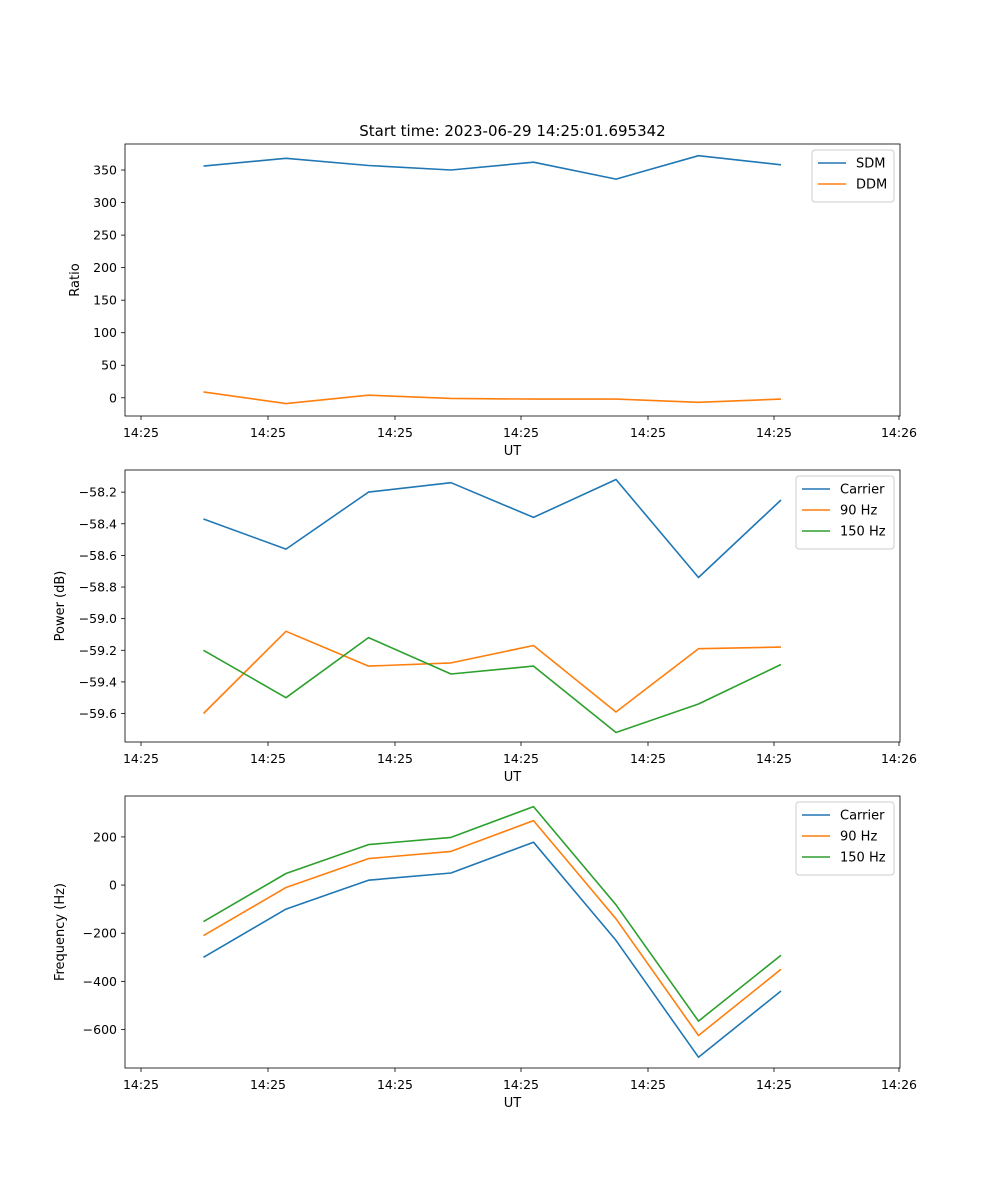 The height and width of the screenshot is (1200, 1000). What do you see at coordinates (853, 176) in the screenshot?
I see `legend: SDM DDM` at bounding box center [853, 176].